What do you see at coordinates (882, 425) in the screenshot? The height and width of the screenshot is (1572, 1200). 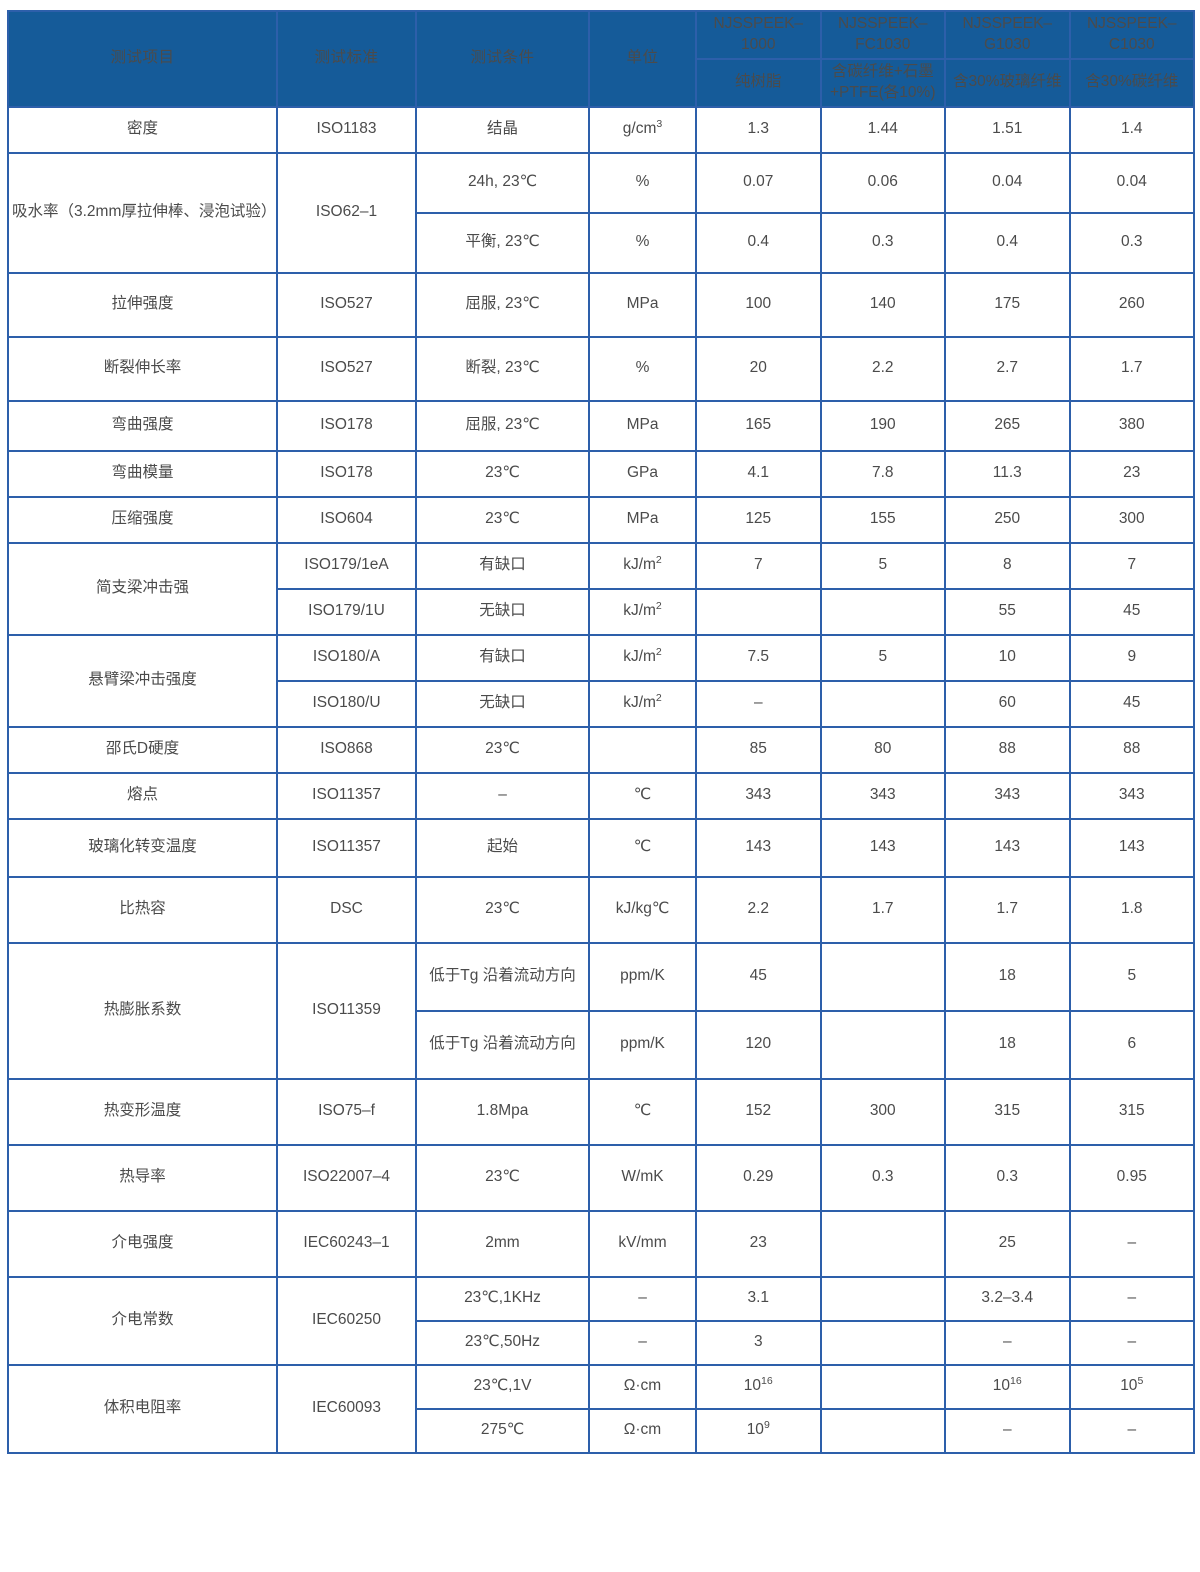 I see `value-njsspeek-fc1030: 190` at bounding box center [882, 425].